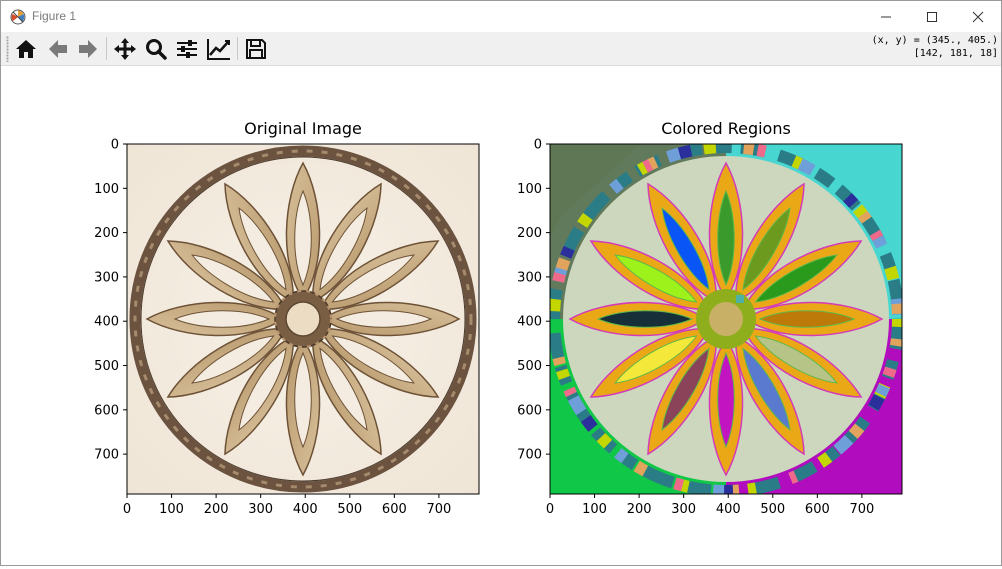 The width and height of the screenshot is (1002, 569). I want to click on magnifier-icon, so click(156, 49).